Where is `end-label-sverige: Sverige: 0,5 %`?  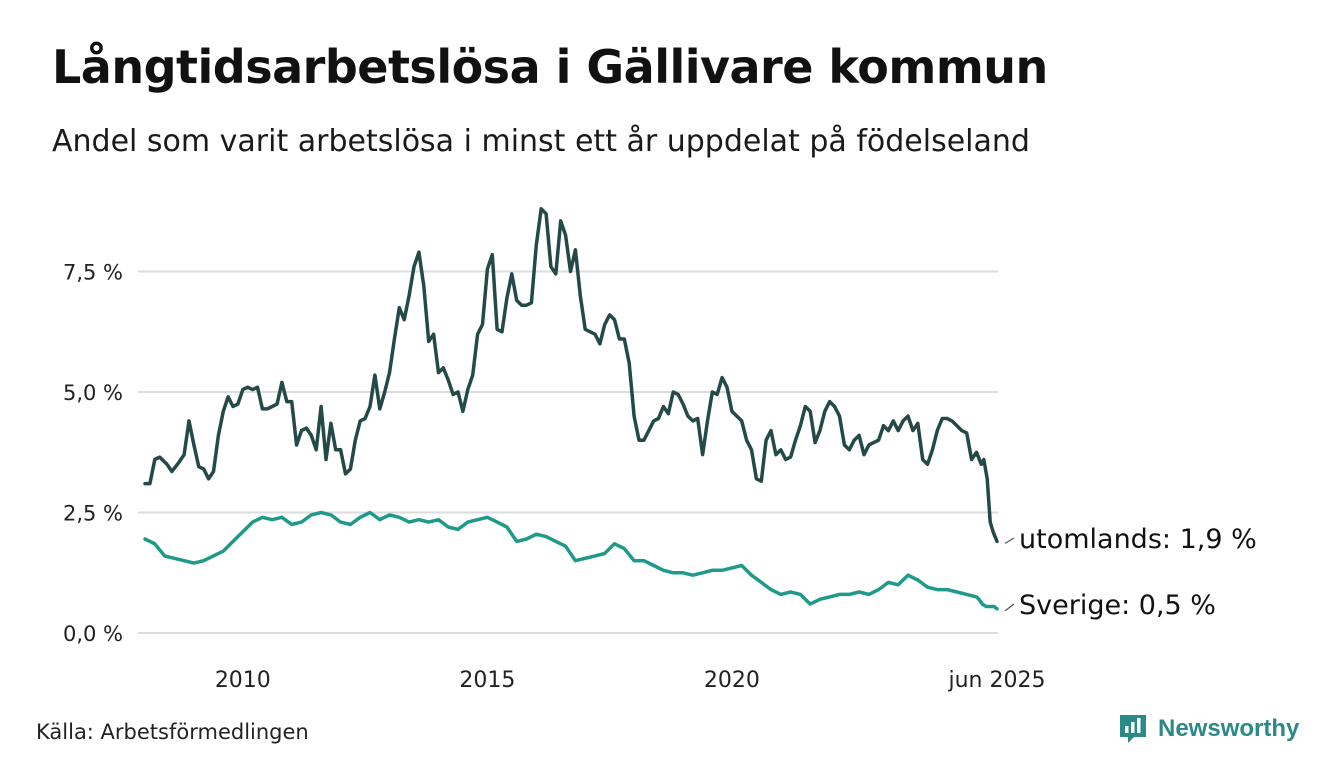 end-label-sverige: Sverige: 0,5 % is located at coordinates (1117, 605).